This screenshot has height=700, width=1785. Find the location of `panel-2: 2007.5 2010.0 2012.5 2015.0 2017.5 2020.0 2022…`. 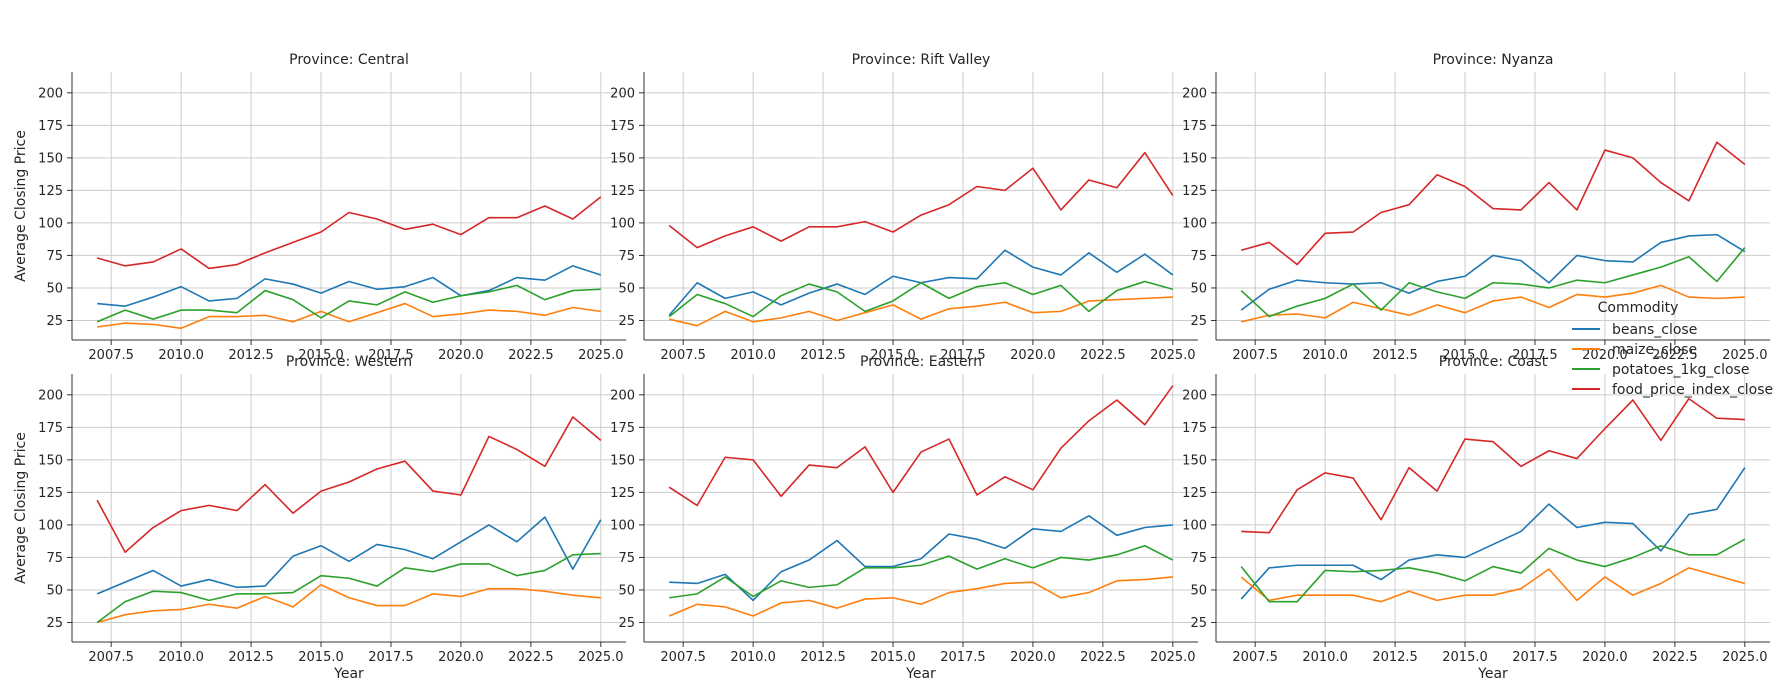

panel-2: 2007.5 2010.0 2012.5 2015.0 2017.5 2020.0 2022… is located at coordinates (904, 207).